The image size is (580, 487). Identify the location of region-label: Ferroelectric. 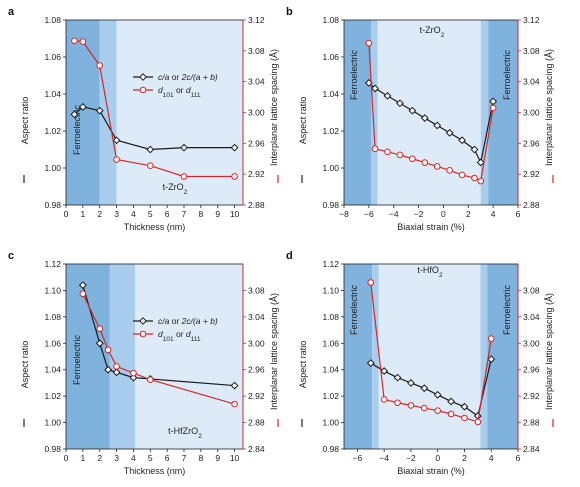
(354, 309).